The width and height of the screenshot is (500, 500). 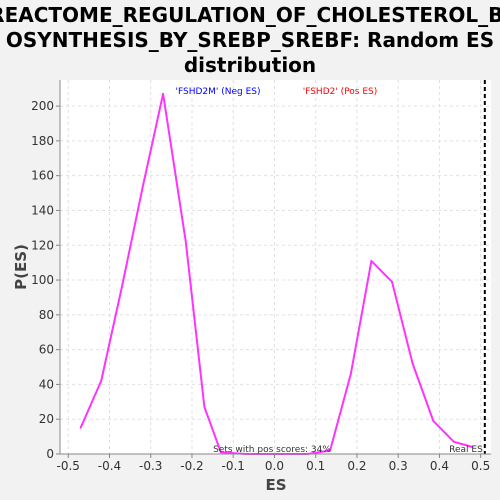 I want to click on y-tick-label: 140, so click(x=42, y=210).